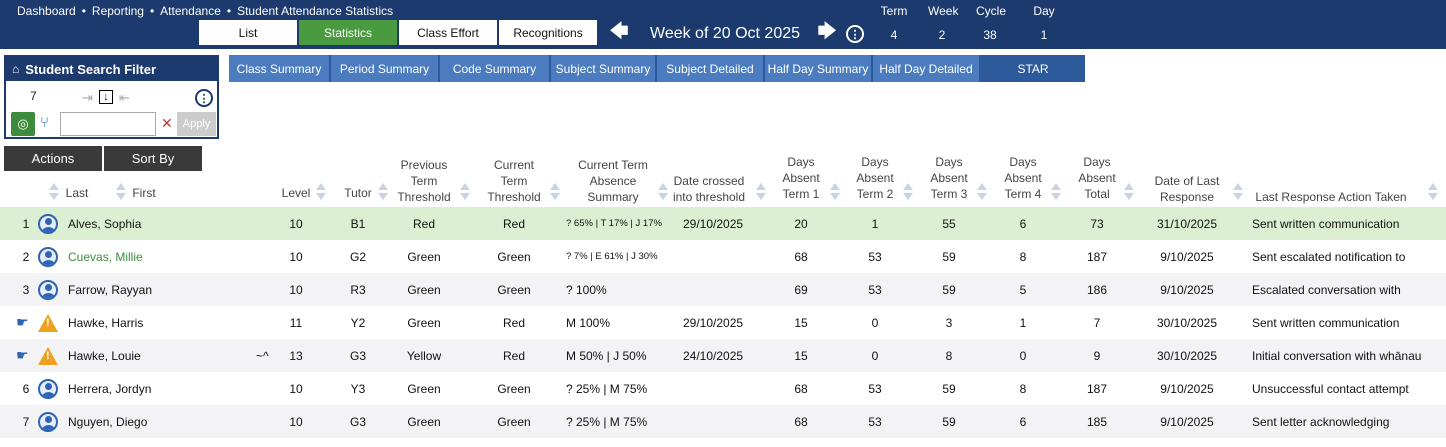  I want to click on column-header-first: First, so click(144, 193).